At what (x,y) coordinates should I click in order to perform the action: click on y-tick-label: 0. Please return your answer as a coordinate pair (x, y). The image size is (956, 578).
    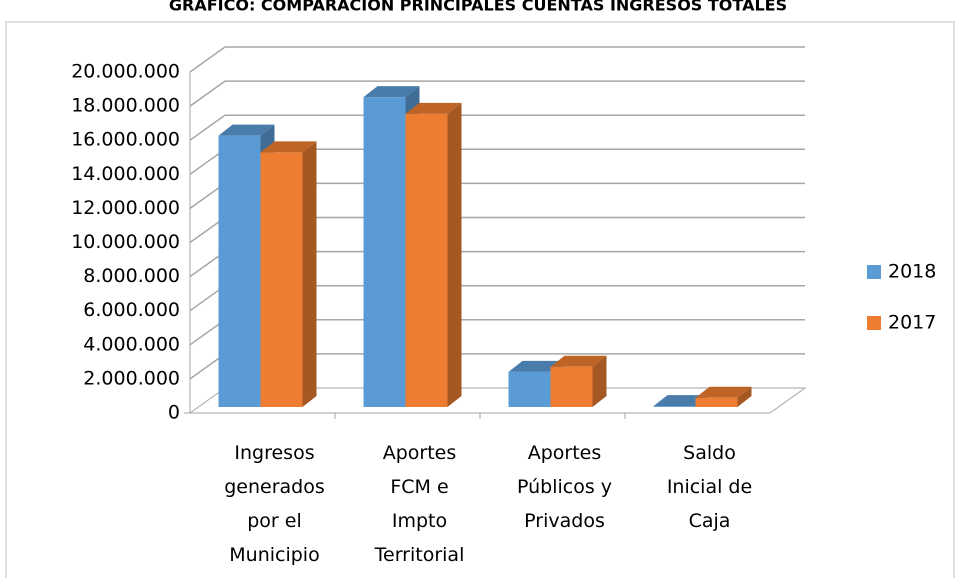
    Looking at the image, I should click on (174, 413).